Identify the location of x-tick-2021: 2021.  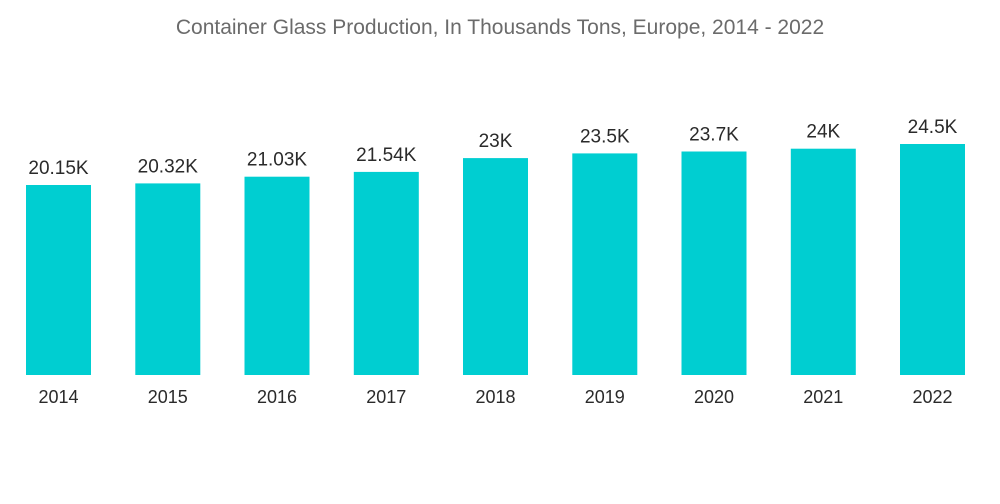
(823, 397).